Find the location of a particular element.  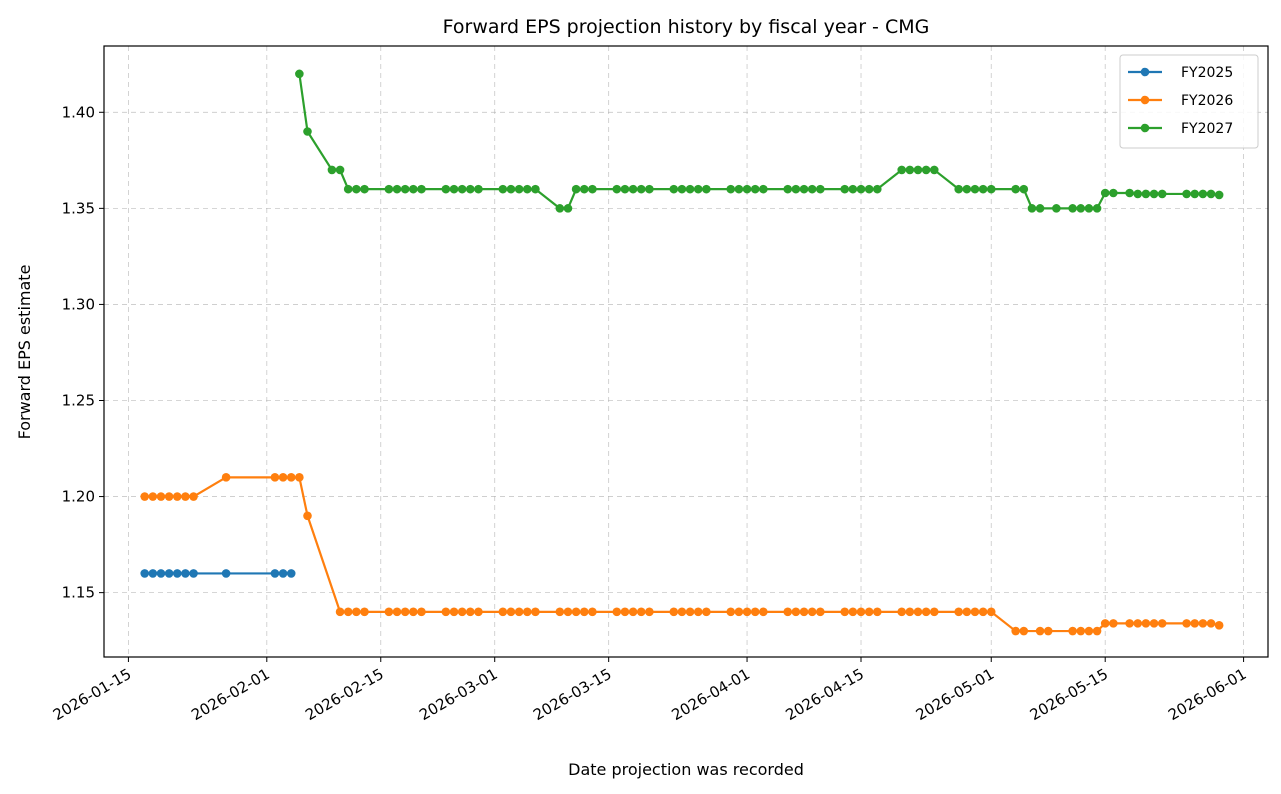

y-tick-label: 1.35 is located at coordinates (78, 208).